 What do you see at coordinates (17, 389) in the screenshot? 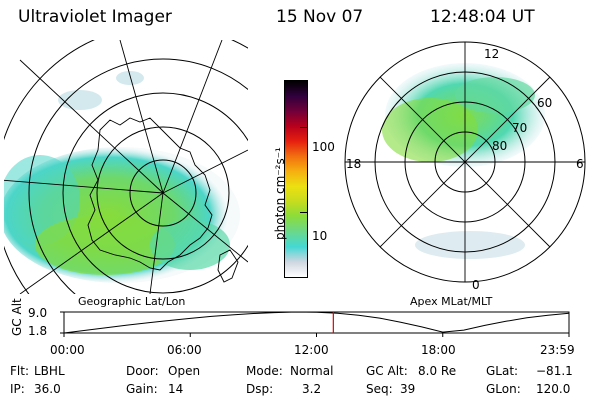
I see `ip-label: IP:` at bounding box center [17, 389].